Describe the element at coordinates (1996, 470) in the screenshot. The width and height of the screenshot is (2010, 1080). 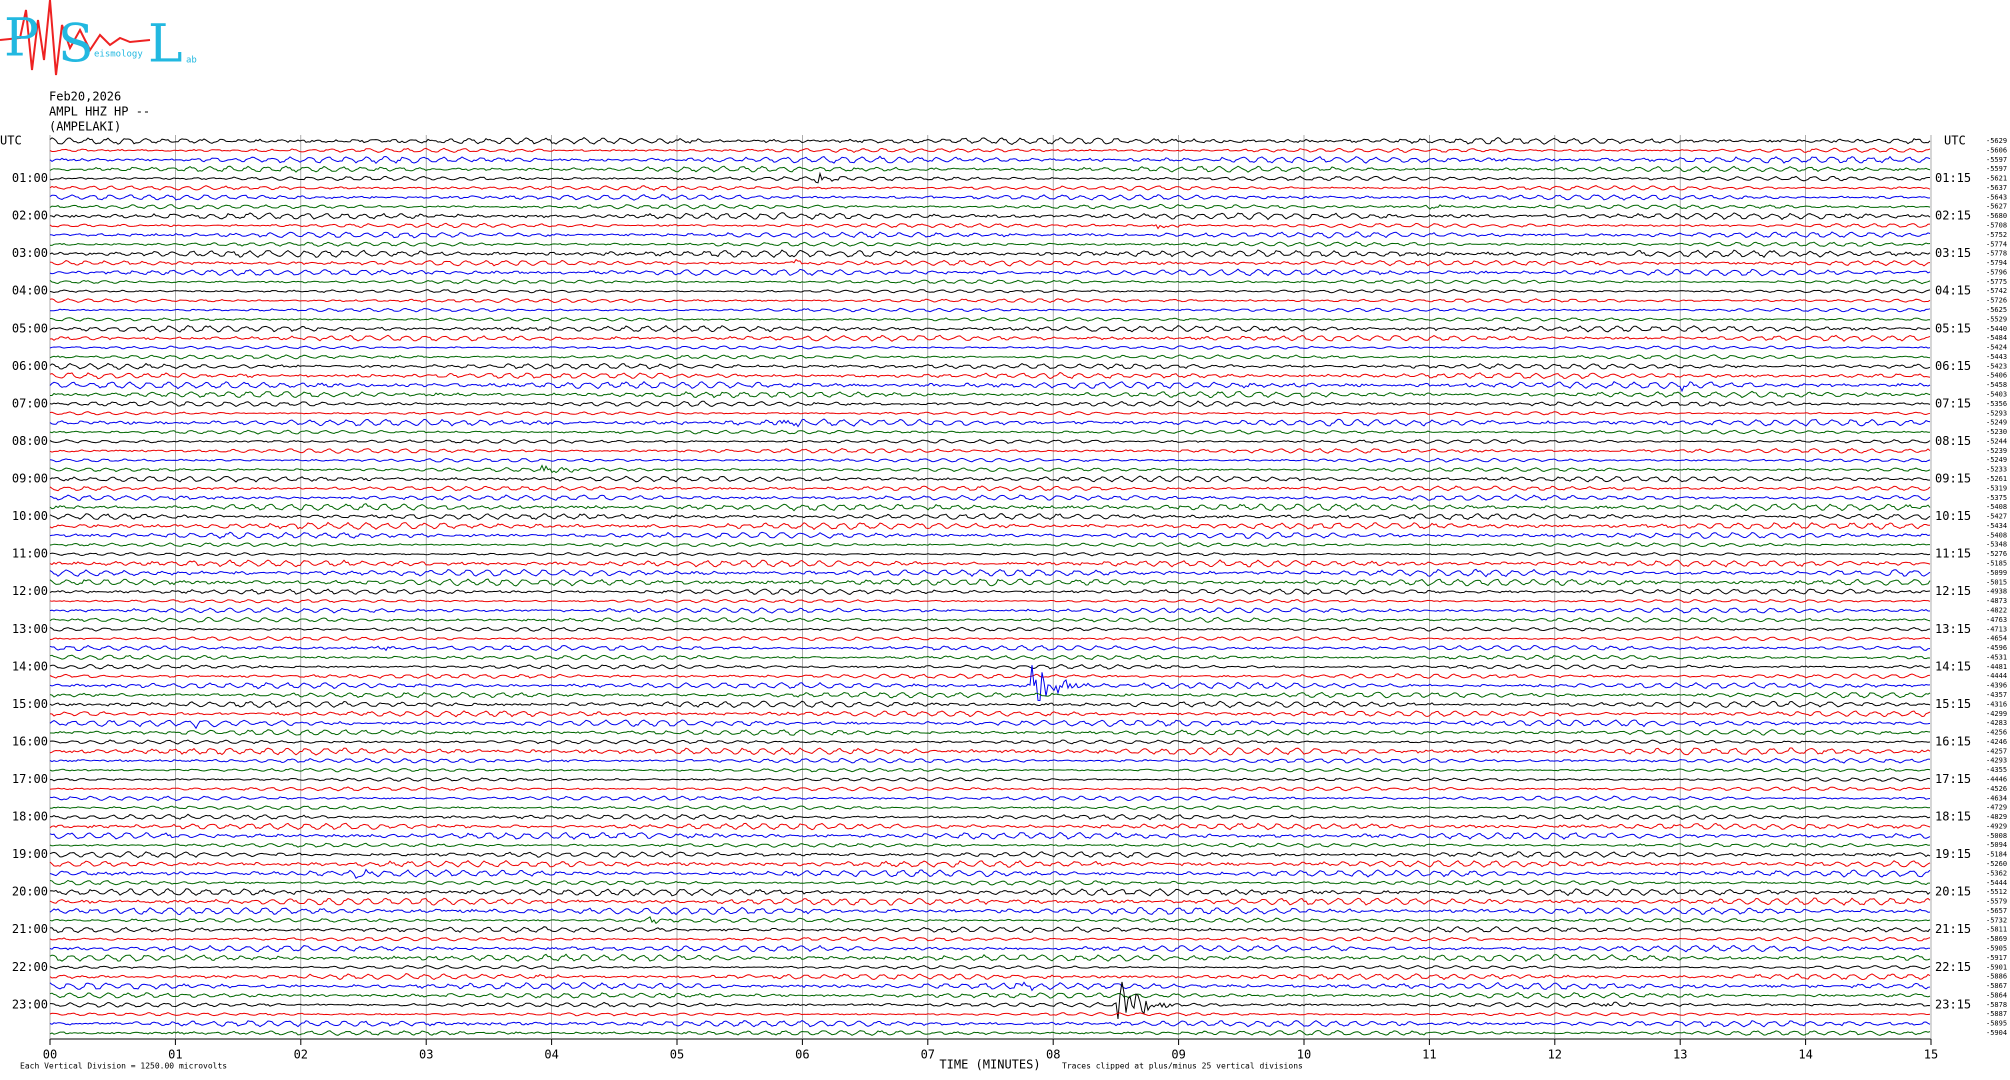
I see `trace-offset: -5233` at that location.